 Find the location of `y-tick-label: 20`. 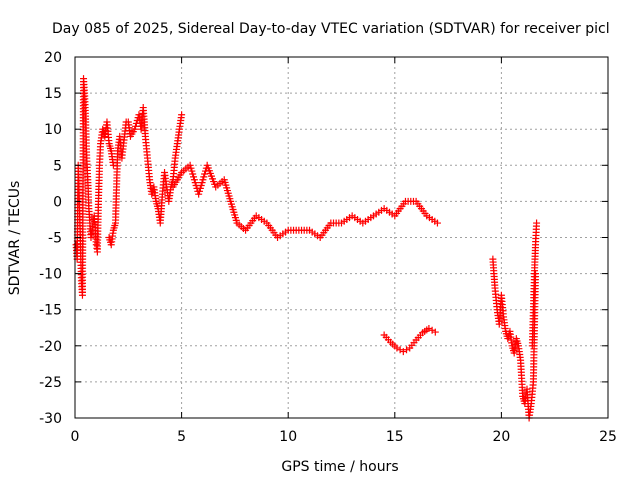

y-tick-label: 20 is located at coordinates (53, 58).